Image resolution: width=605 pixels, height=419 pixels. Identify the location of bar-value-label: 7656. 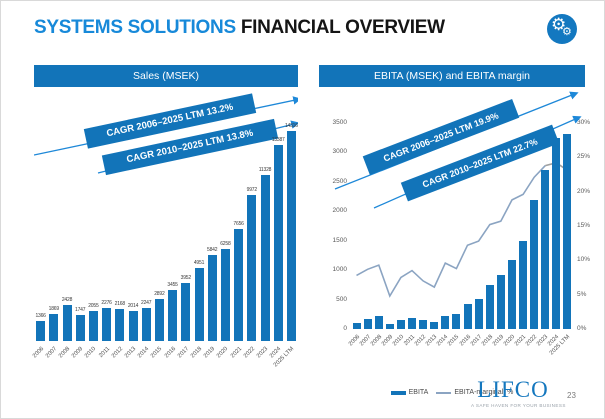
(238, 223).